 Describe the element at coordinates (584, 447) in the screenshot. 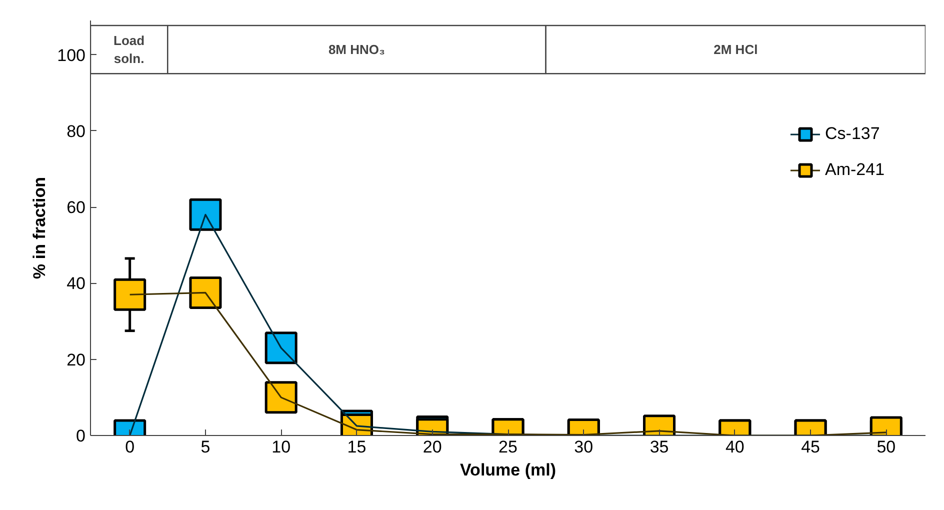

I see `x-tick-label: 30` at that location.